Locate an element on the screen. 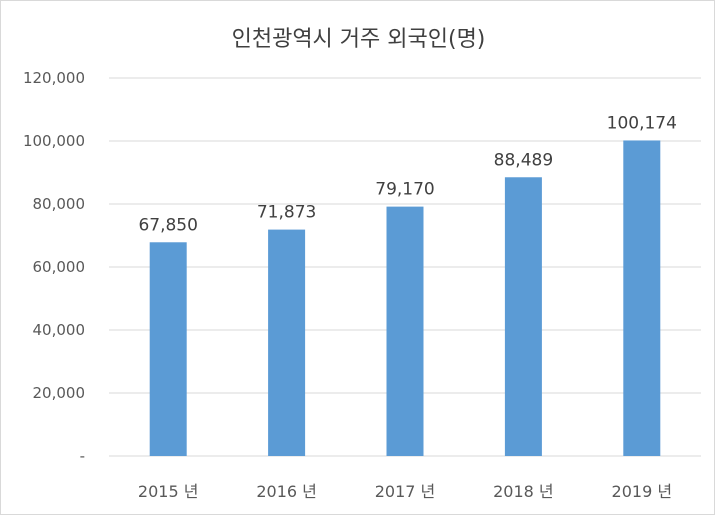 Image resolution: width=715 pixels, height=516 pixels. x-tick-label: 2018 년 is located at coordinates (523, 491).